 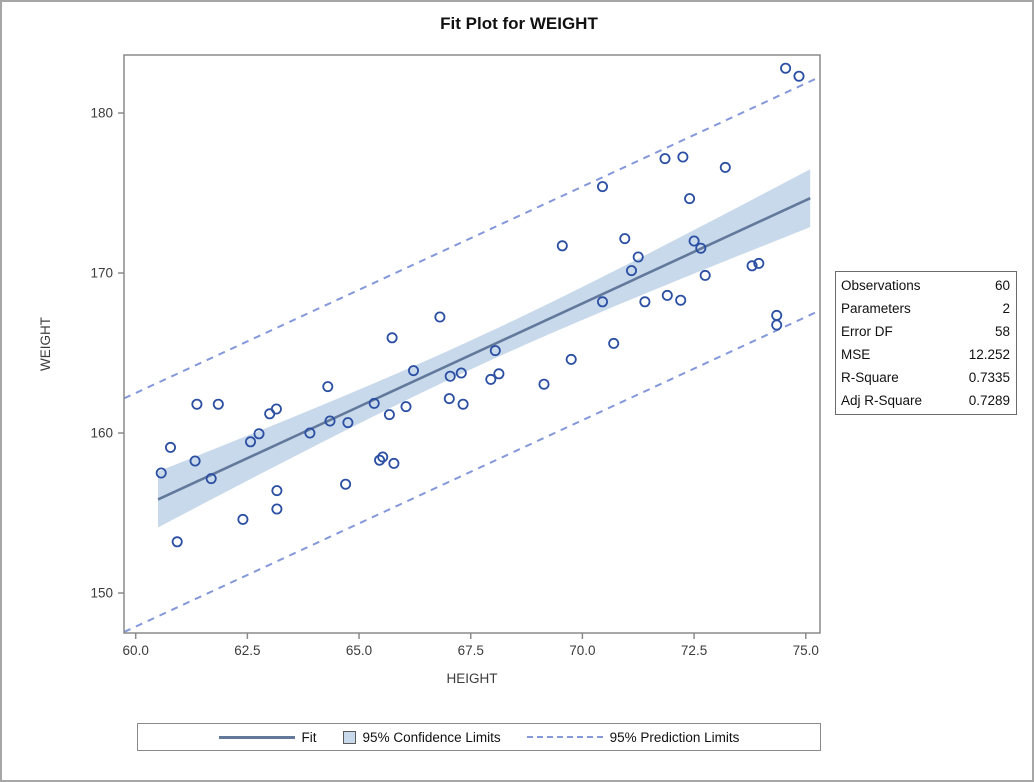 I want to click on stats-value: 12.252, so click(x=989, y=354).